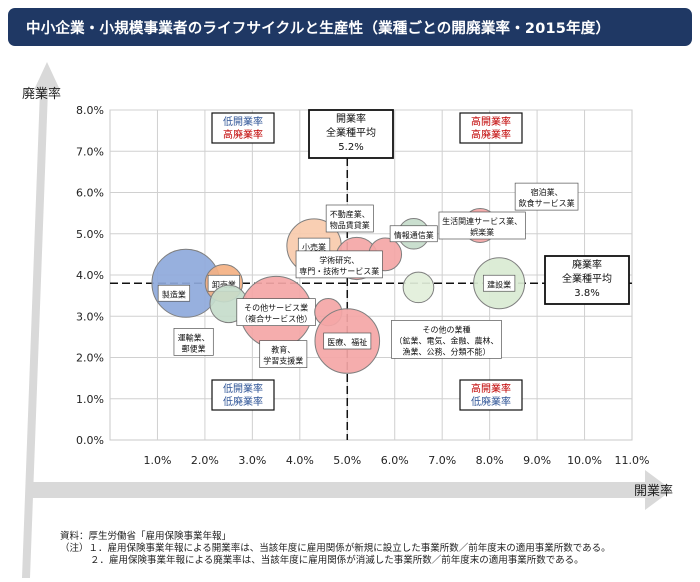 This screenshot has width=700, height=582. What do you see at coordinates (252, 460) in the screenshot?
I see `x-tick-label: 3.0%` at bounding box center [252, 460].